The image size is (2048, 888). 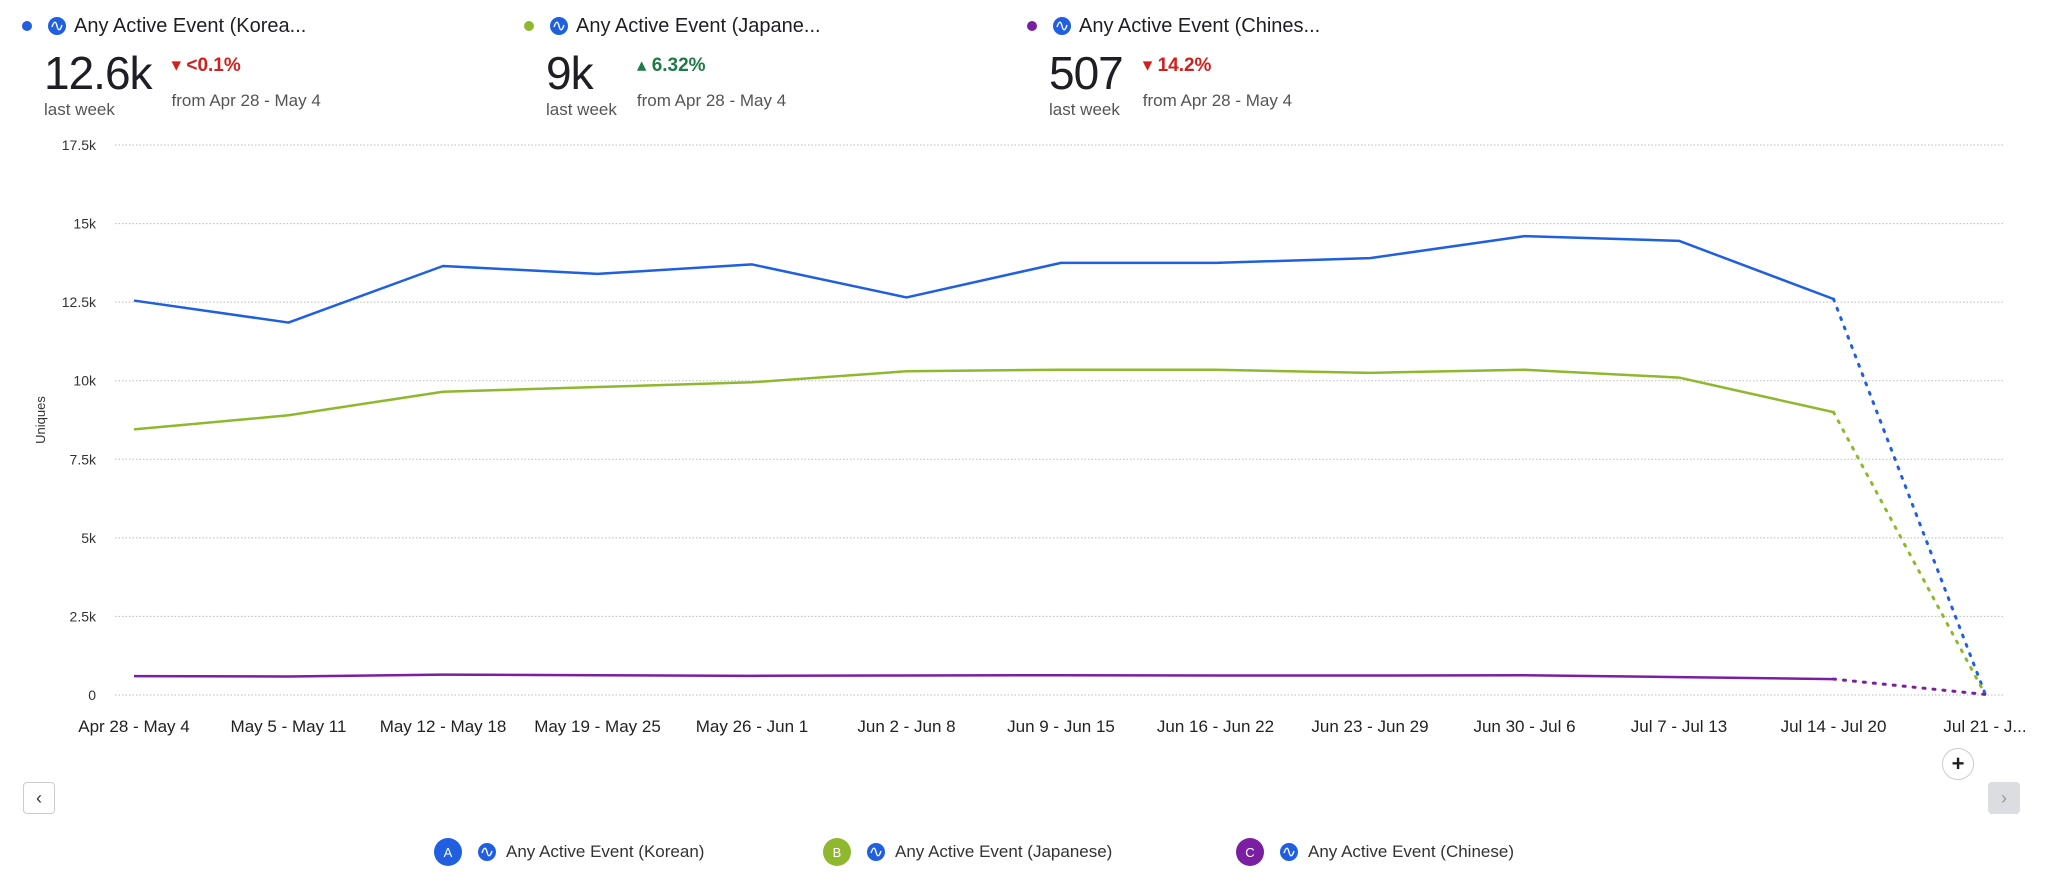 What do you see at coordinates (83, 616) in the screenshot?
I see `y-tick-label: 2.5k` at bounding box center [83, 616].